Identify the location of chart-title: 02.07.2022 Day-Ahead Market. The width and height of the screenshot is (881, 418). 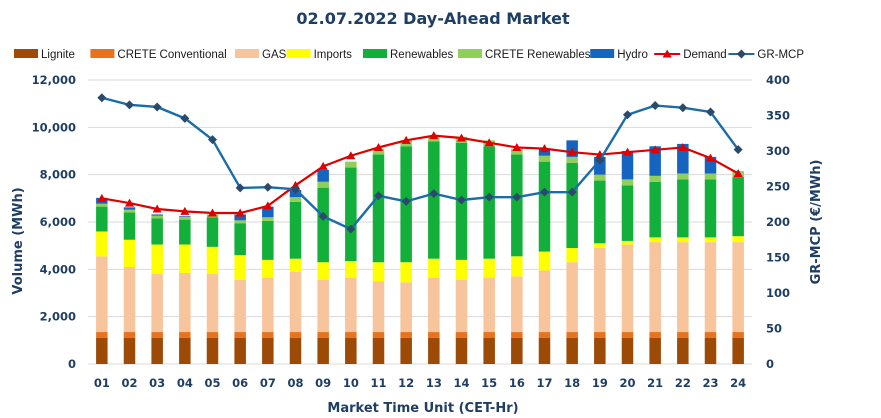
(433, 18).